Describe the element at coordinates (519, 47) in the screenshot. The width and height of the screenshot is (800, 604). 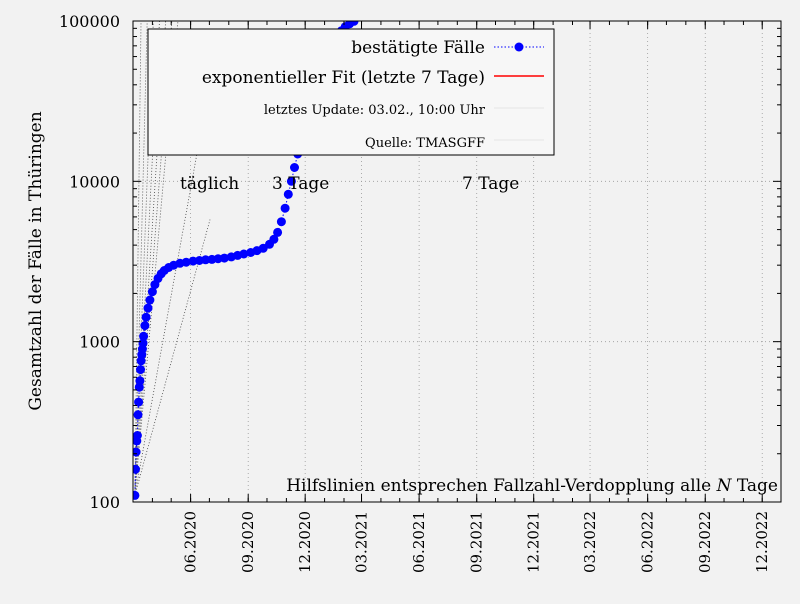
I see `legend-marker-confirmed` at that location.